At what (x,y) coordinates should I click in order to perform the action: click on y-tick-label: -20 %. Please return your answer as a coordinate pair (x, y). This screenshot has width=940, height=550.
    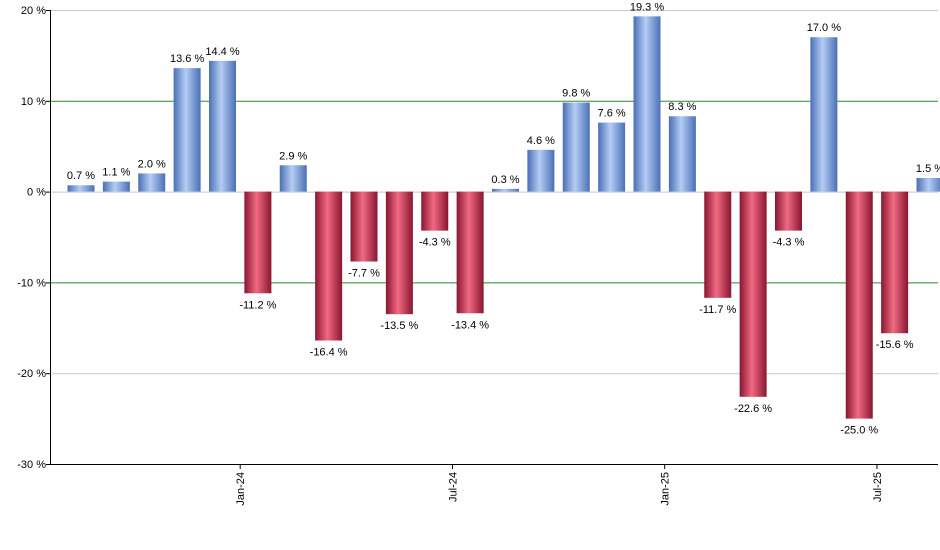
    Looking at the image, I should click on (31, 374).